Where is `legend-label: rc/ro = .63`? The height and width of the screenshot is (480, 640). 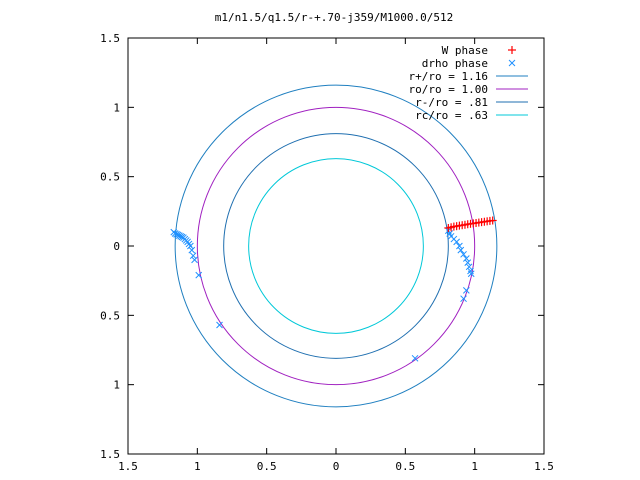 legend-label: rc/ro = .63 is located at coordinates (451, 115).